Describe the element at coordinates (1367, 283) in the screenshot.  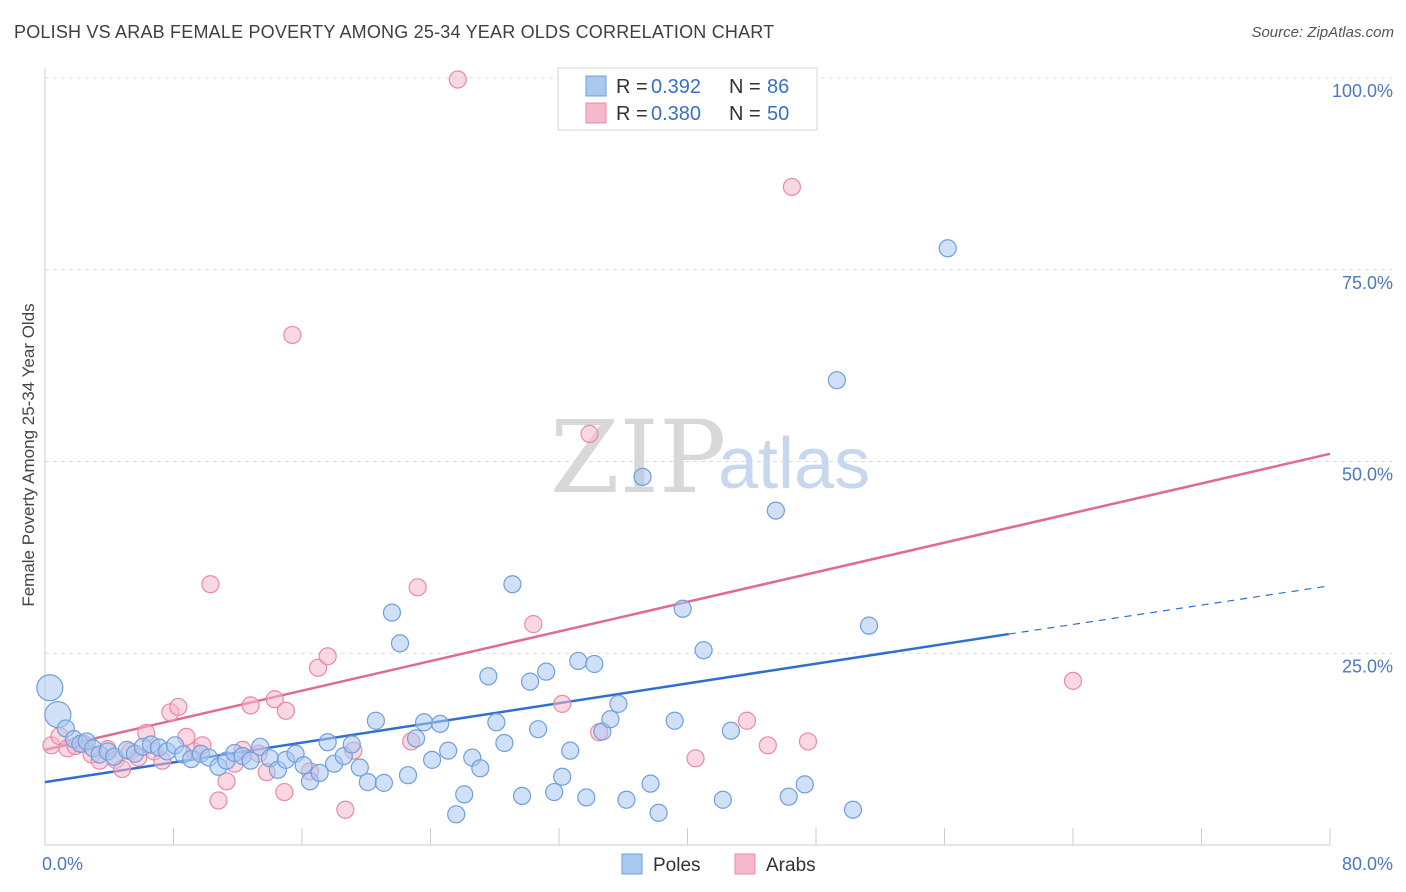
I see `y-tick-label: 75.0%` at that location.